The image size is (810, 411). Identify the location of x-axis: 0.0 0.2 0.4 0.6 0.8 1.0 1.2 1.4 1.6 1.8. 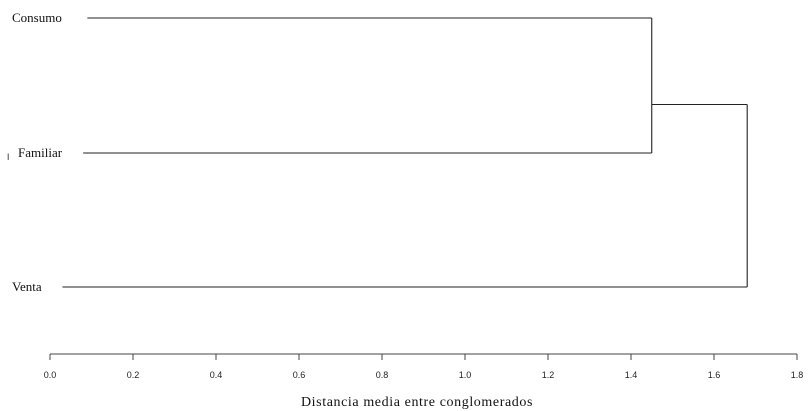
(424, 366).